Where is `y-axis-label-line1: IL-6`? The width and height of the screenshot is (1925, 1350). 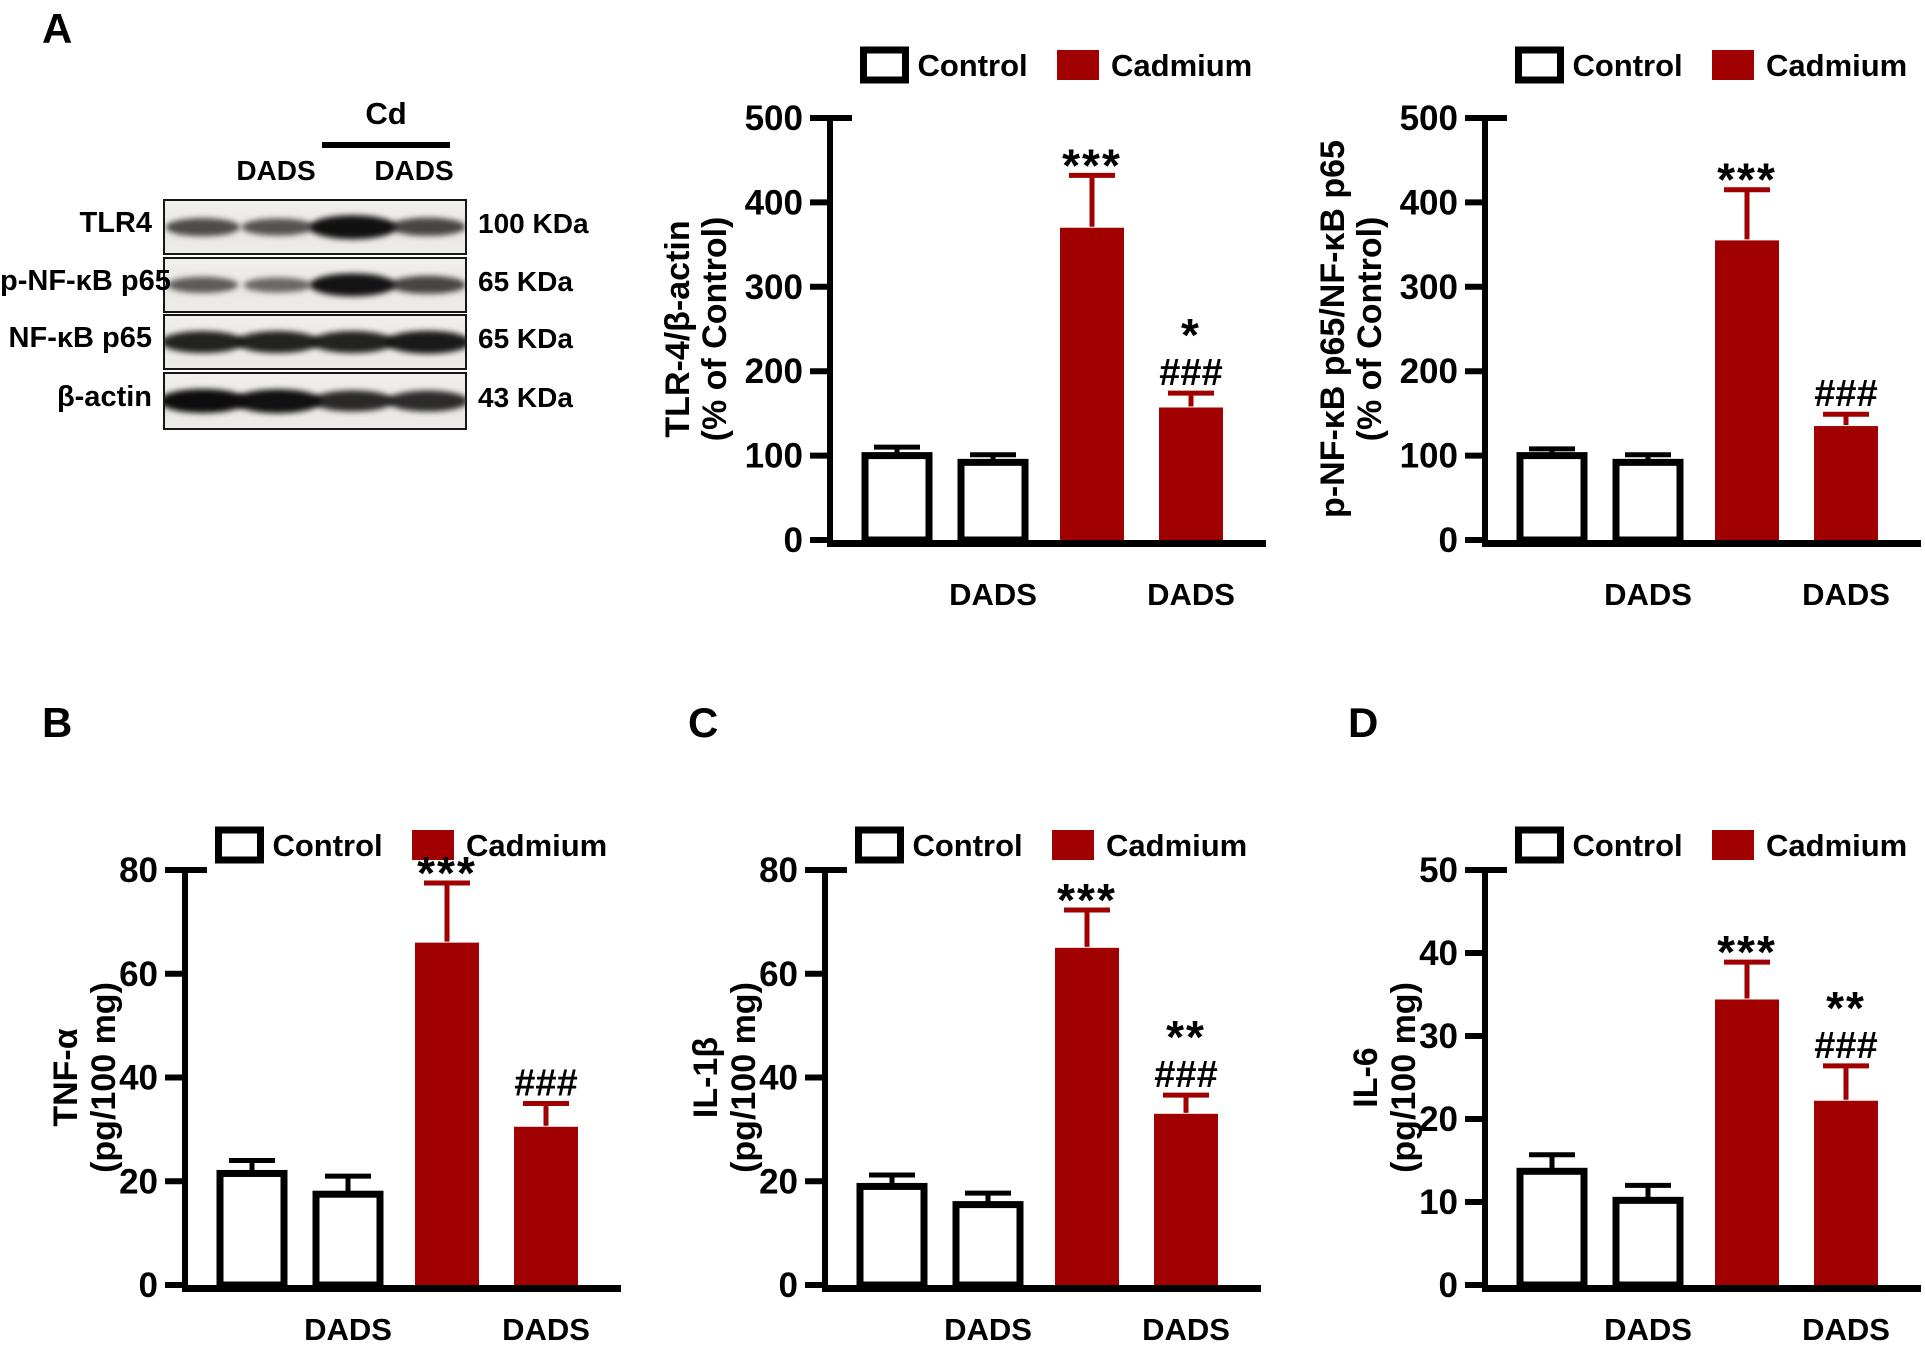
y-axis-label-line1: IL-6 is located at coordinates (1366, 1077).